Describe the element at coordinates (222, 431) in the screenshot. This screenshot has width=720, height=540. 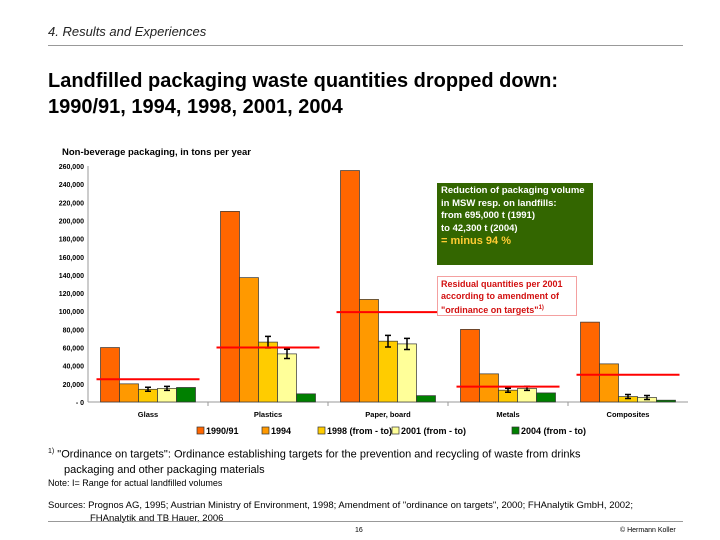
I see `legend-label: 1990/91` at that location.